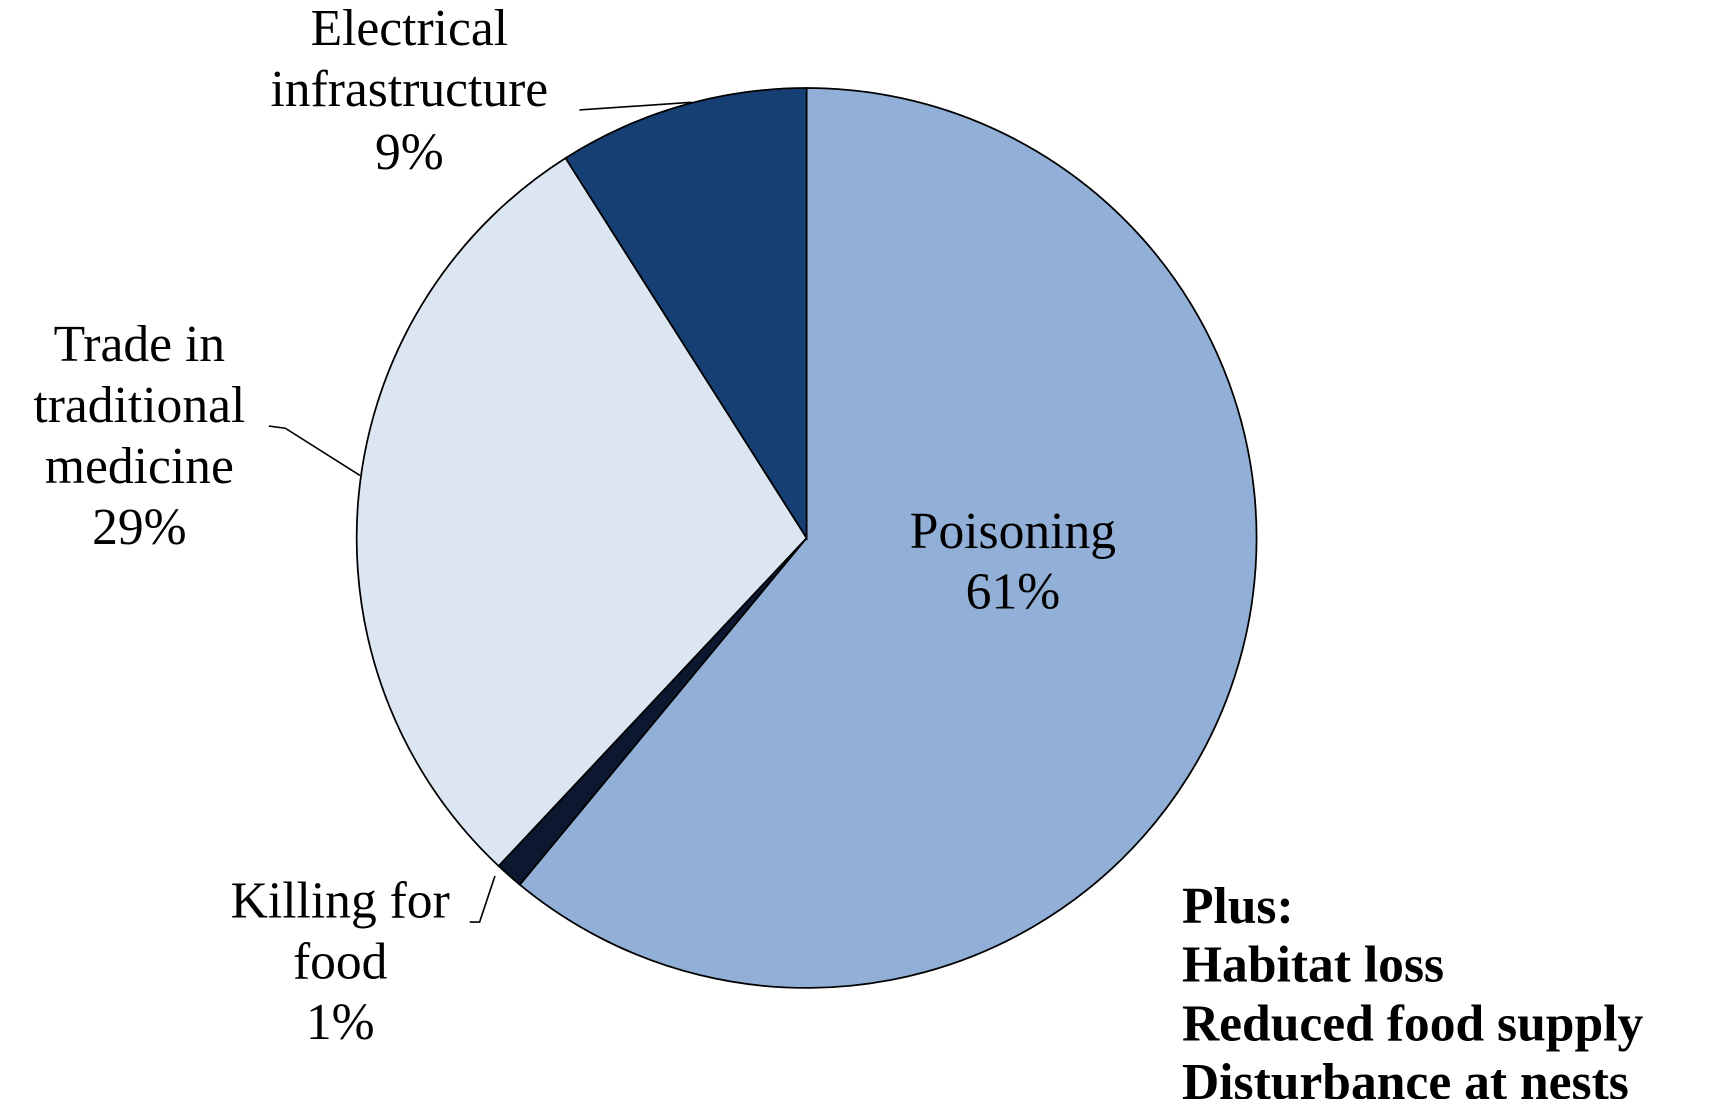 The width and height of the screenshot is (1712, 1099). I want to click on slice-label: Poisoning, so click(1013, 531).